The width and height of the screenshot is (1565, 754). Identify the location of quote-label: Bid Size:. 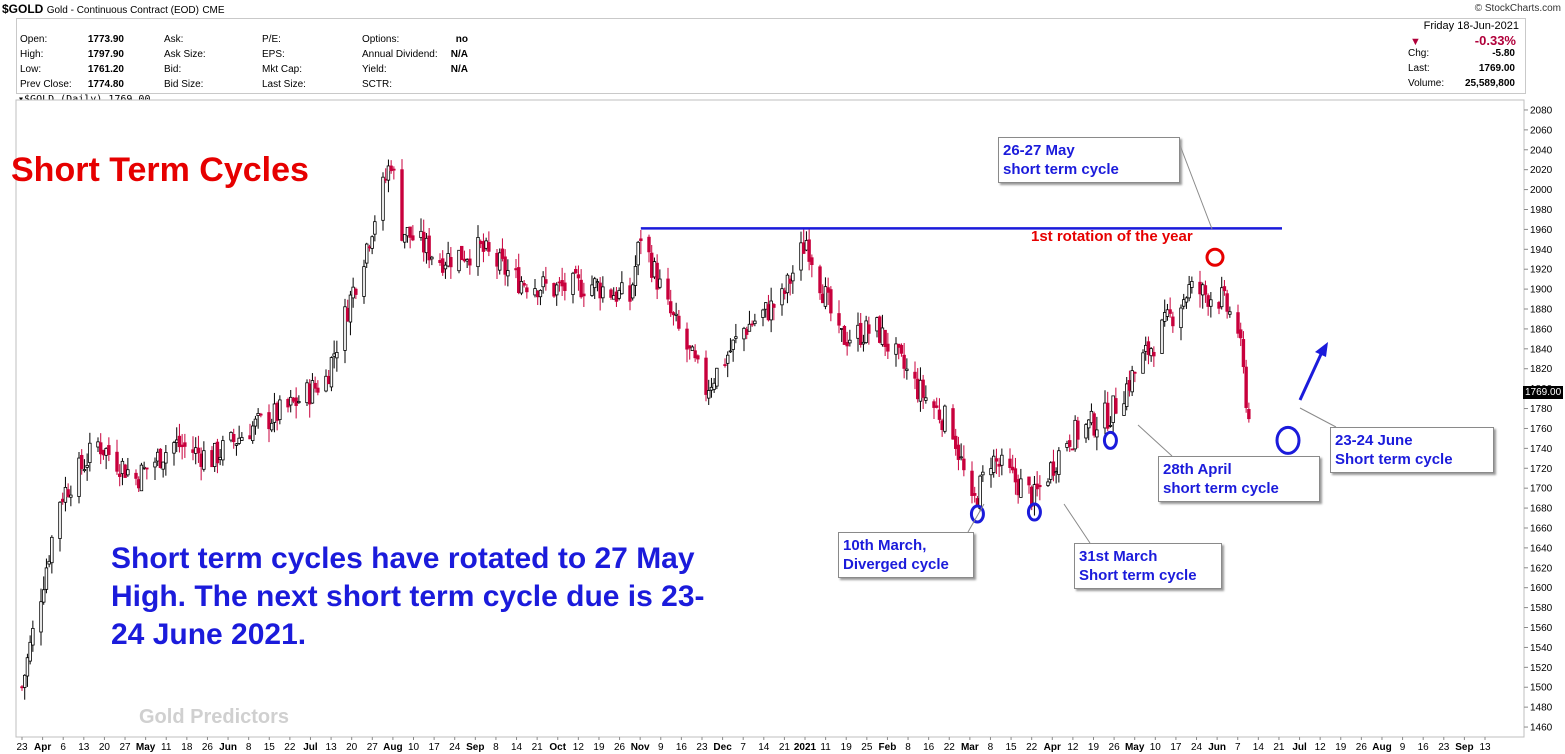
(184, 84).